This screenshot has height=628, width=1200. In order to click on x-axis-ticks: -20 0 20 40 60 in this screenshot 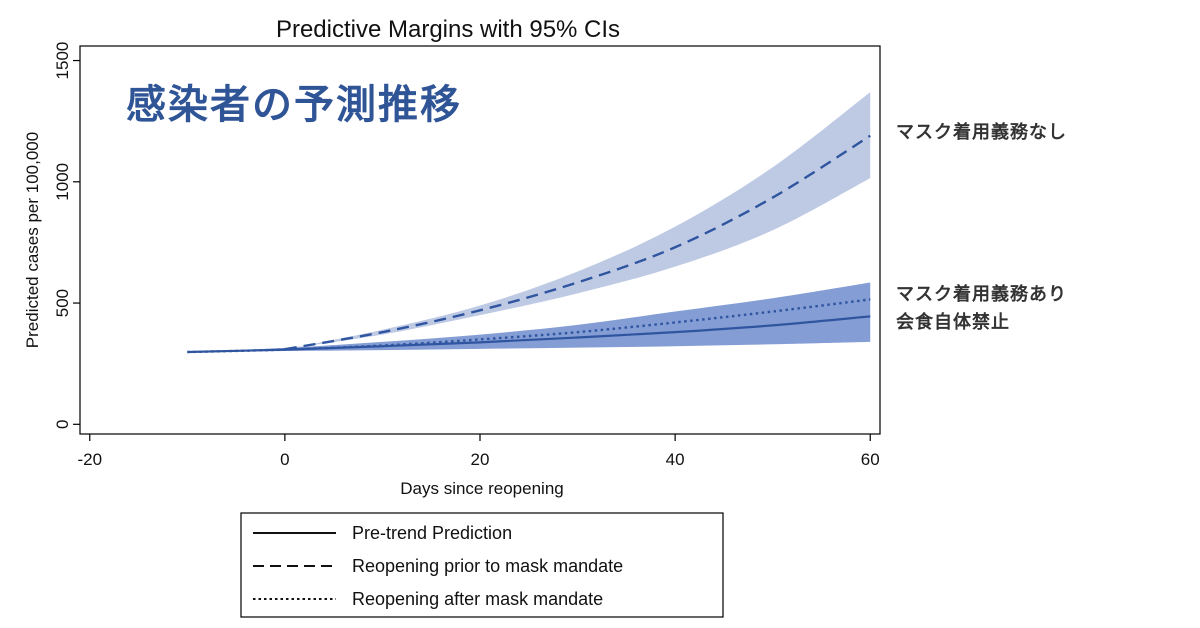, I will do `click(478, 451)`.